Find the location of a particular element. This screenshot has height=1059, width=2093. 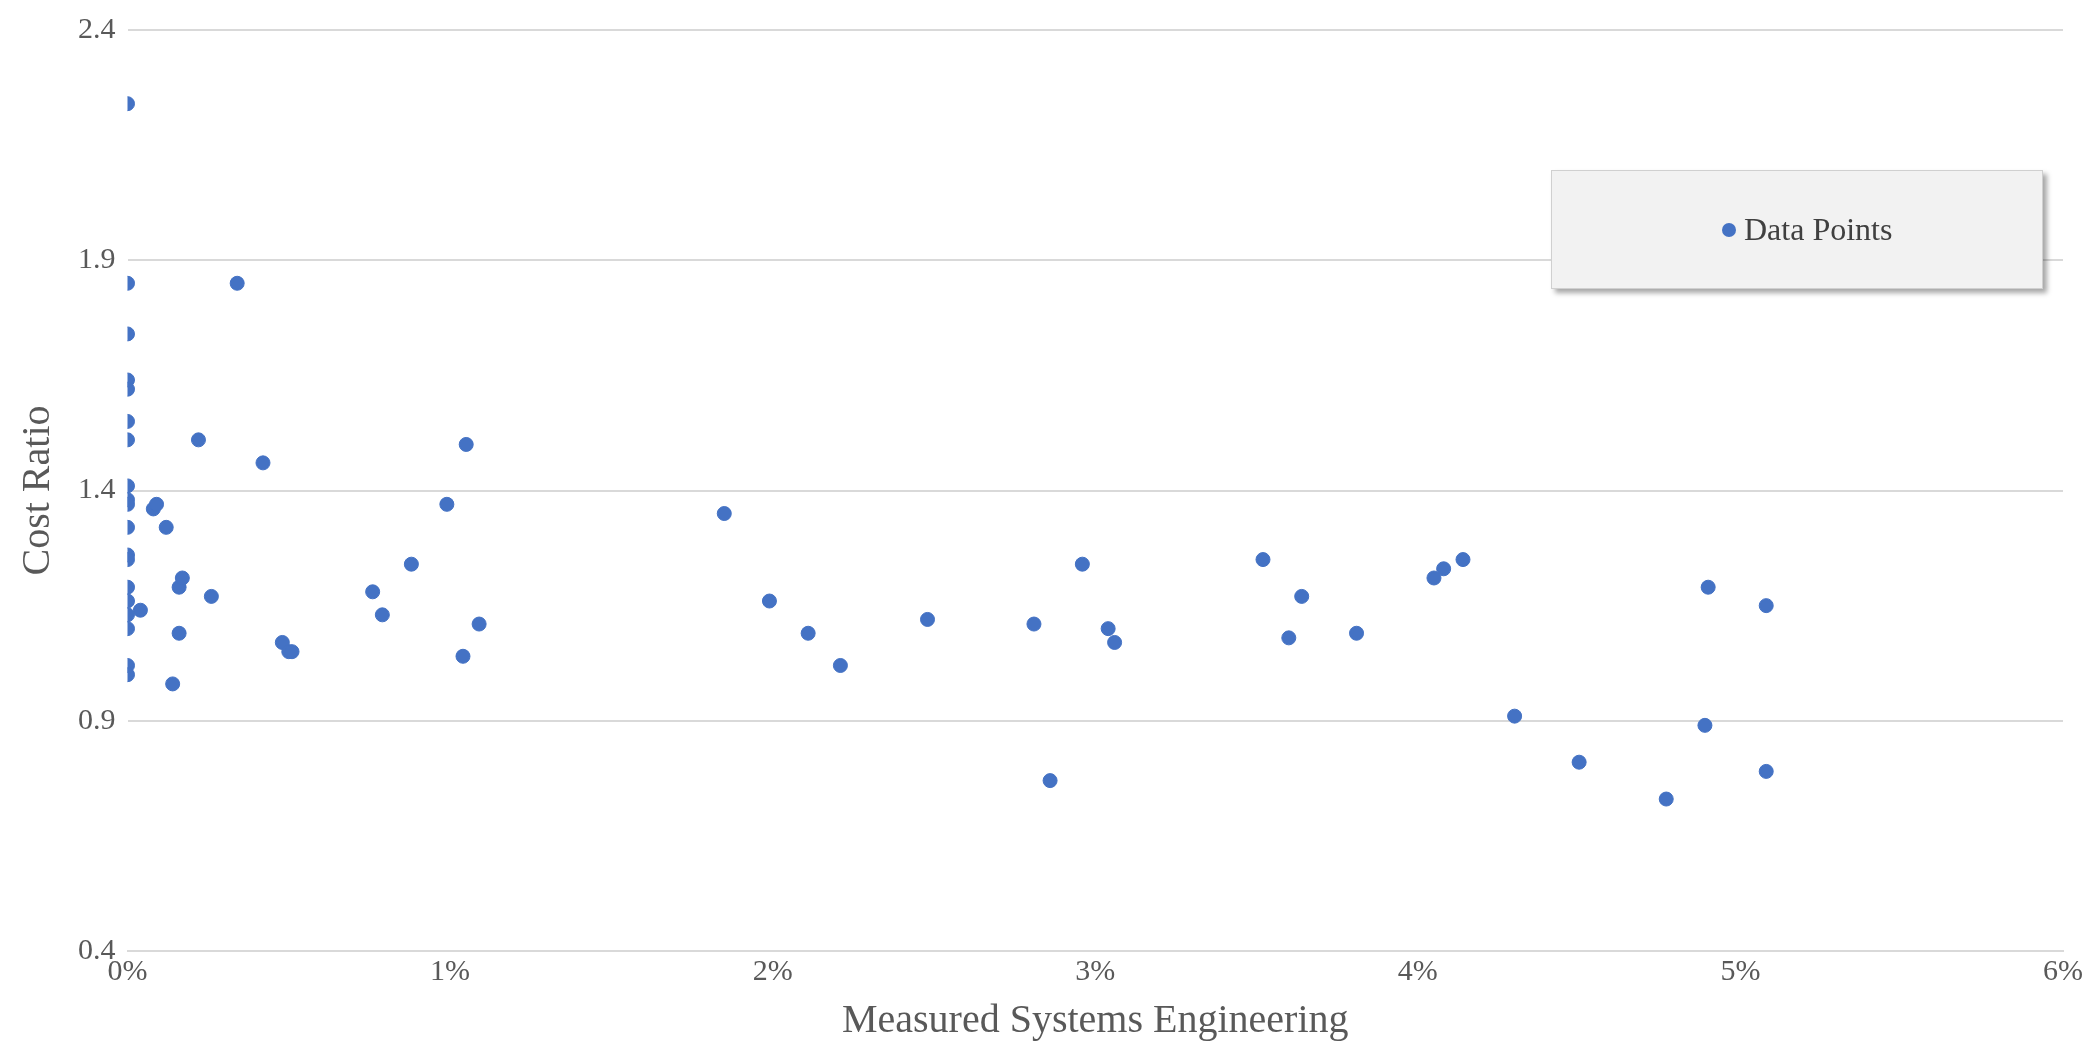

x-axis-title: Measured Systems Engineering is located at coordinates (1095, 1018).